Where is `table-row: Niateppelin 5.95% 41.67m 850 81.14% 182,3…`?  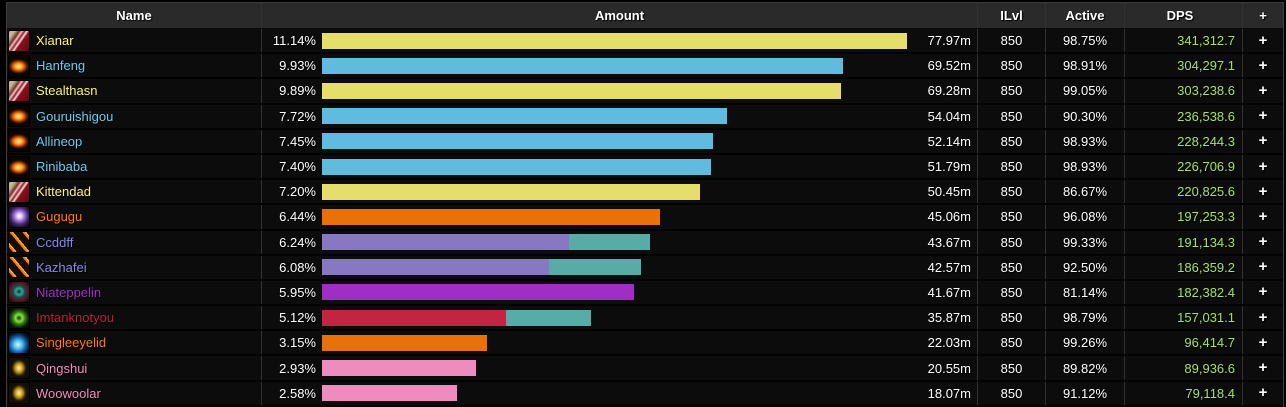 table-row: Niateppelin 5.95% 41.67m 850 81.14% 182,3… is located at coordinates (645, 293).